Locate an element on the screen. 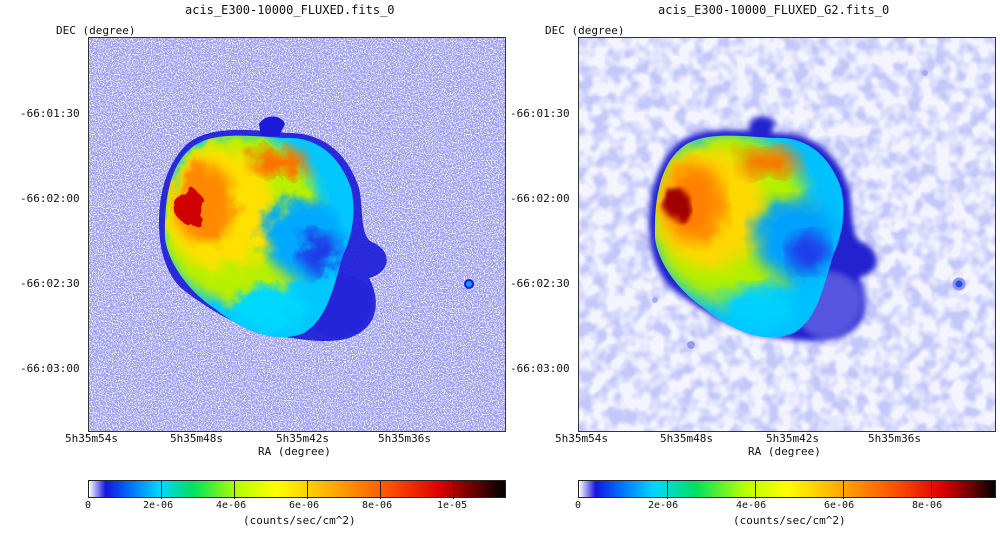 The width and height of the screenshot is (1000, 549). right-x-tick: 5h35m48s is located at coordinates (686, 438).